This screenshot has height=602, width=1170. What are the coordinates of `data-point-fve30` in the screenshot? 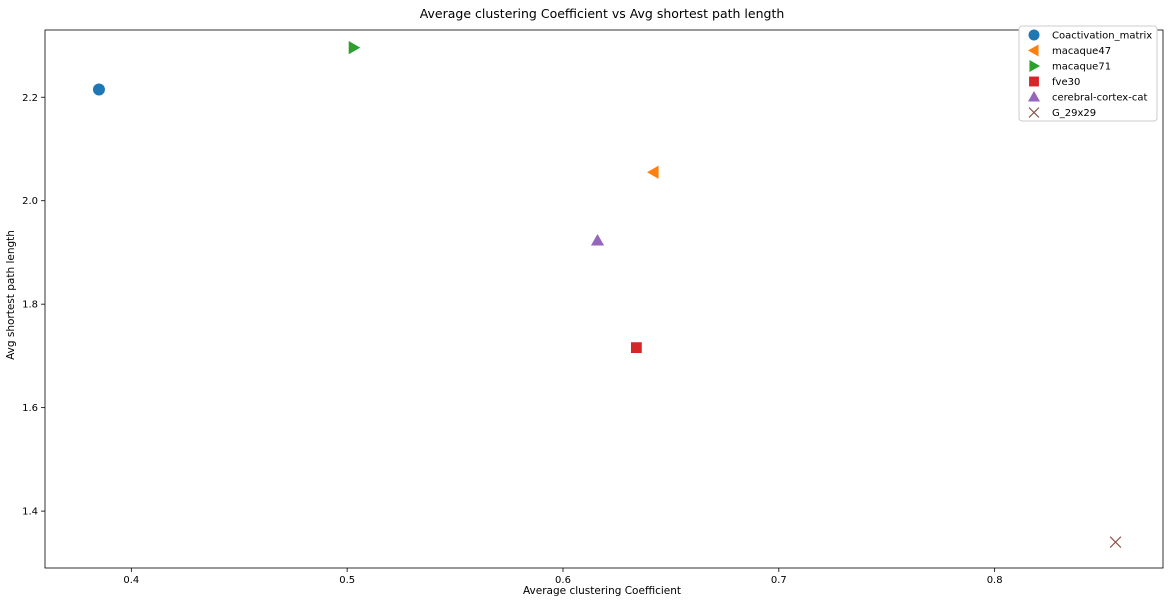 It's located at (636, 348).